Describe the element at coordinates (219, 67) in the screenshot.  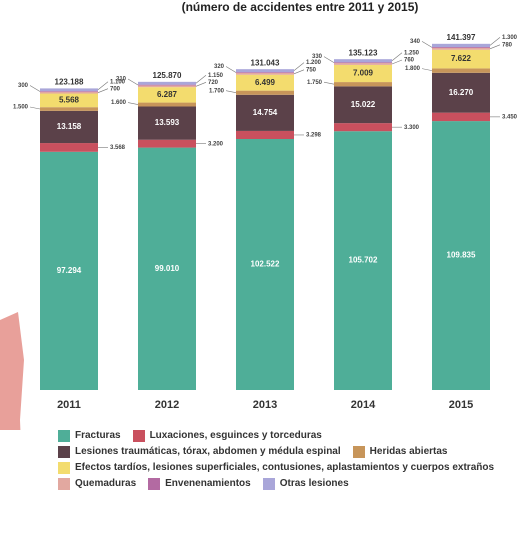
I see `value-label: 320` at that location.